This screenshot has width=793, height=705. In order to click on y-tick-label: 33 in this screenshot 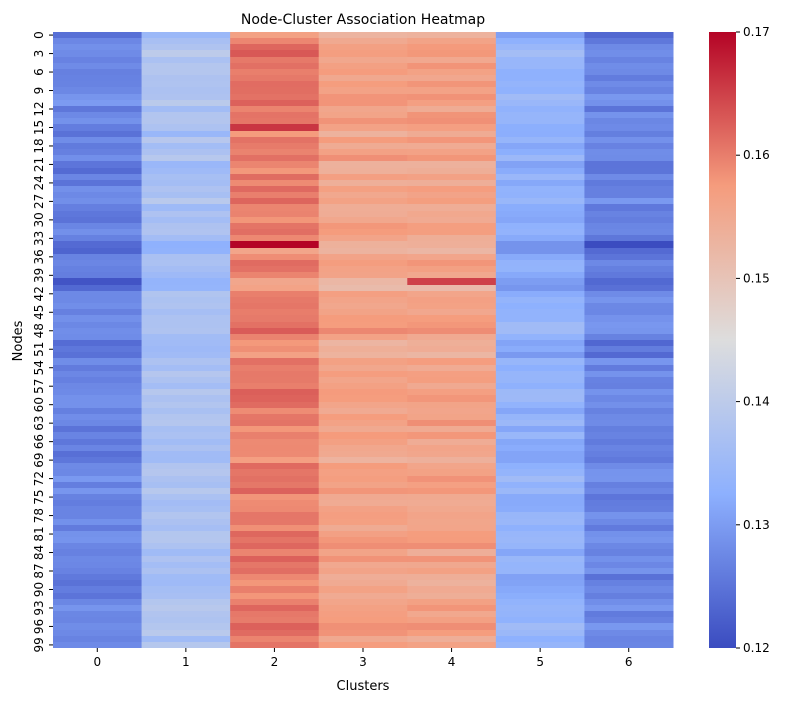, I will do `click(39, 238)`.